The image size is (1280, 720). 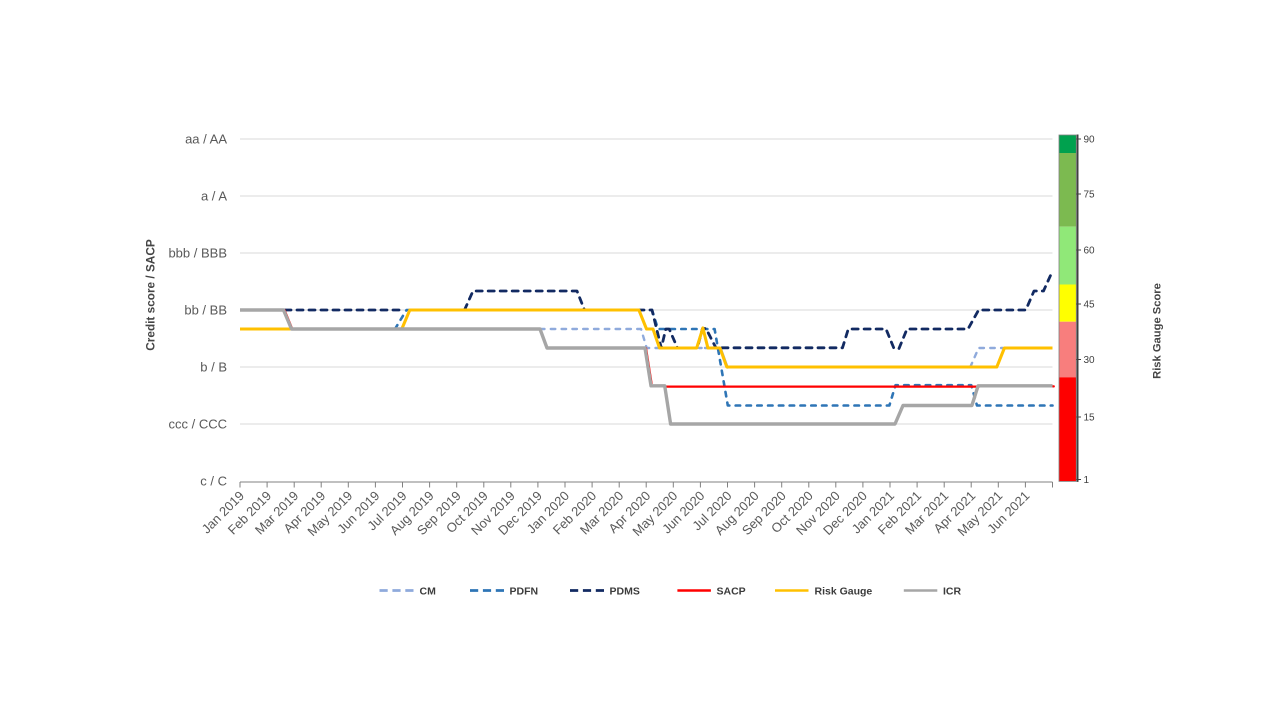 What do you see at coordinates (1087, 480) in the screenshot?
I see `svg-text: 1` at bounding box center [1087, 480].